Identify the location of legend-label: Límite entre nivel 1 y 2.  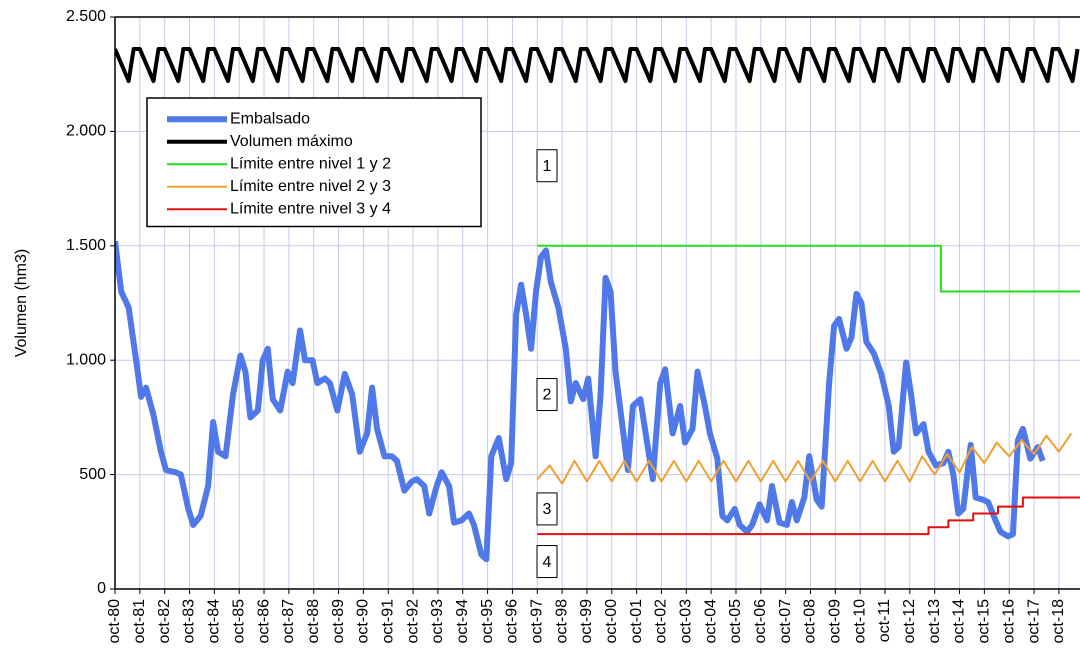
(310, 163).